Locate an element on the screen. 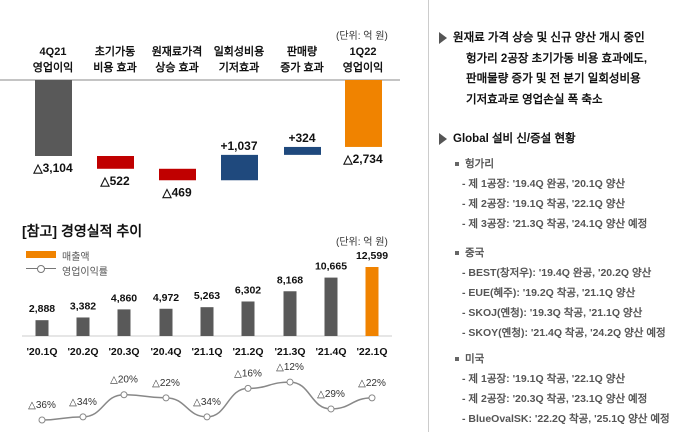 The width and height of the screenshot is (680, 432). global-title: Global 설비 신/증설 현황 is located at coordinates (507, 138).